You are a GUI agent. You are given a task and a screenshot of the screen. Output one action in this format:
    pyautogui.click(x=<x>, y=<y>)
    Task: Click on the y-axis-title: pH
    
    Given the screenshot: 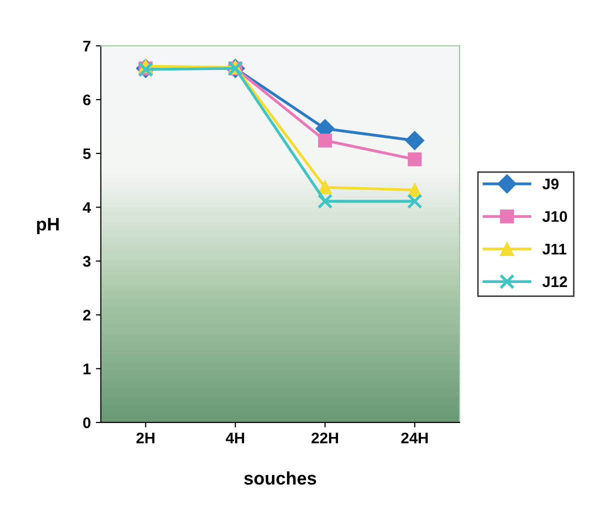 What is the action you would take?
    pyautogui.click(x=48, y=226)
    